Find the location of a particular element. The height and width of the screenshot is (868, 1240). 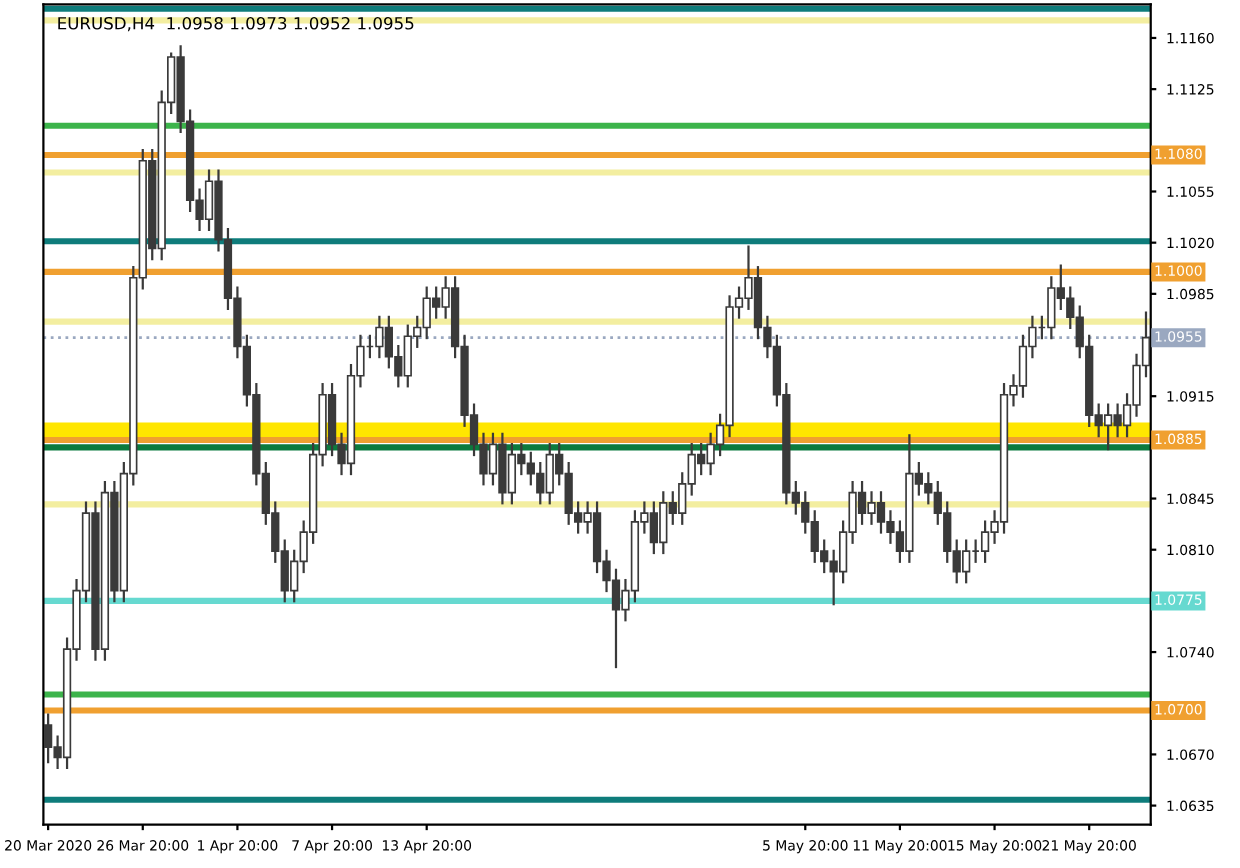

text: EURUSD,H4 1.0958 1.0973 1.0952 1.0955 is located at coordinates (236, 24).